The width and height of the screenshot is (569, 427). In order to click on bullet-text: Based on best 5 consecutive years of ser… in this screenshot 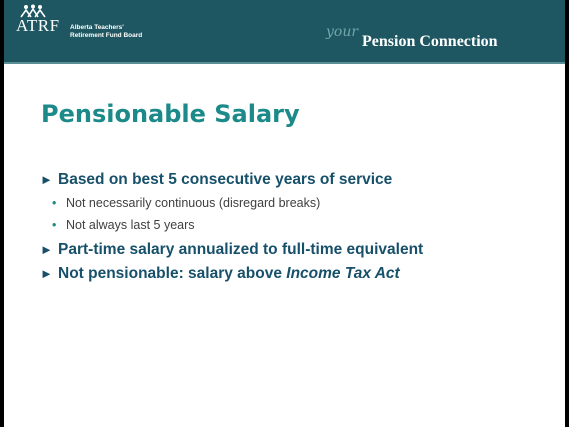, I will do `click(225, 179)`.